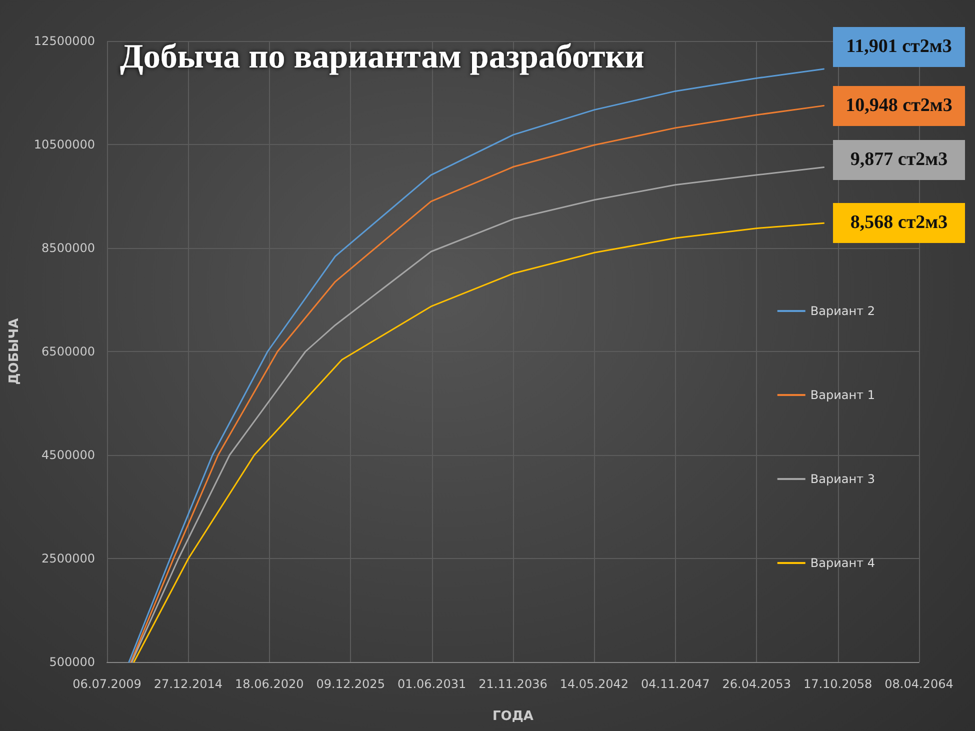 The image size is (975, 731). Describe the element at coordinates (107, 684) in the screenshot. I see `x-tick-label: 06.07.2009` at that location.